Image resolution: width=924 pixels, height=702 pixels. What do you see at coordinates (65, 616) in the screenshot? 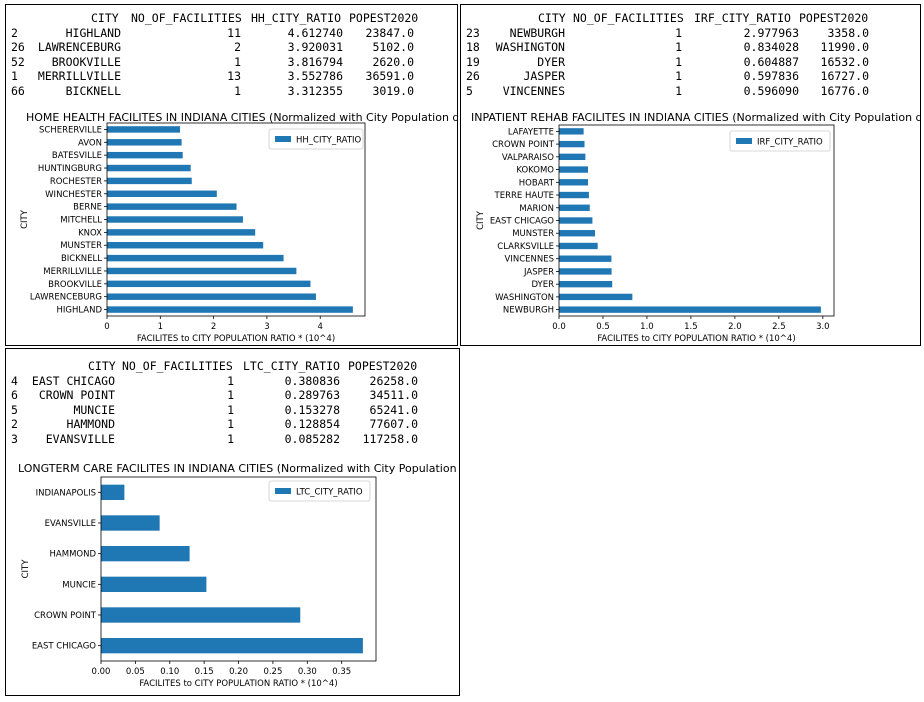
I see `y-tick-label: CROWN POINT` at bounding box center [65, 616].